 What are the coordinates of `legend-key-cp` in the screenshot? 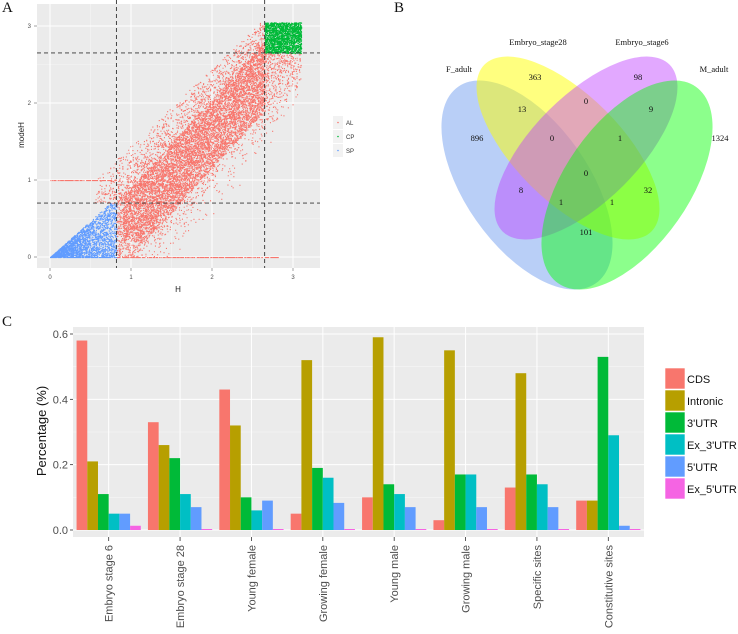 It's located at (338, 136).